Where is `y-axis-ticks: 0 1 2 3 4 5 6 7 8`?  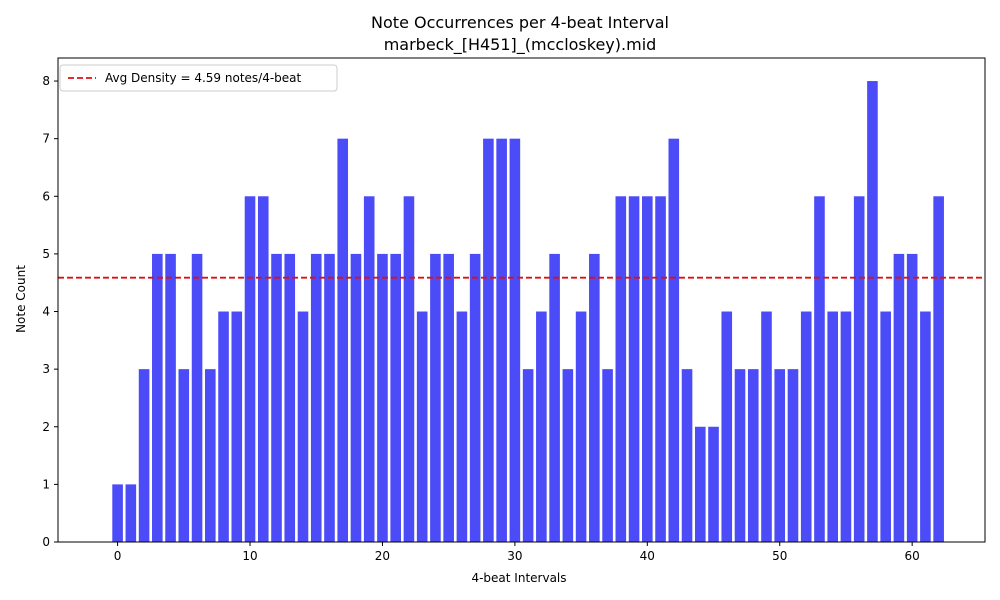 y-axis-ticks: 0 1 2 3 4 5 6 7 8 is located at coordinates (50, 311).